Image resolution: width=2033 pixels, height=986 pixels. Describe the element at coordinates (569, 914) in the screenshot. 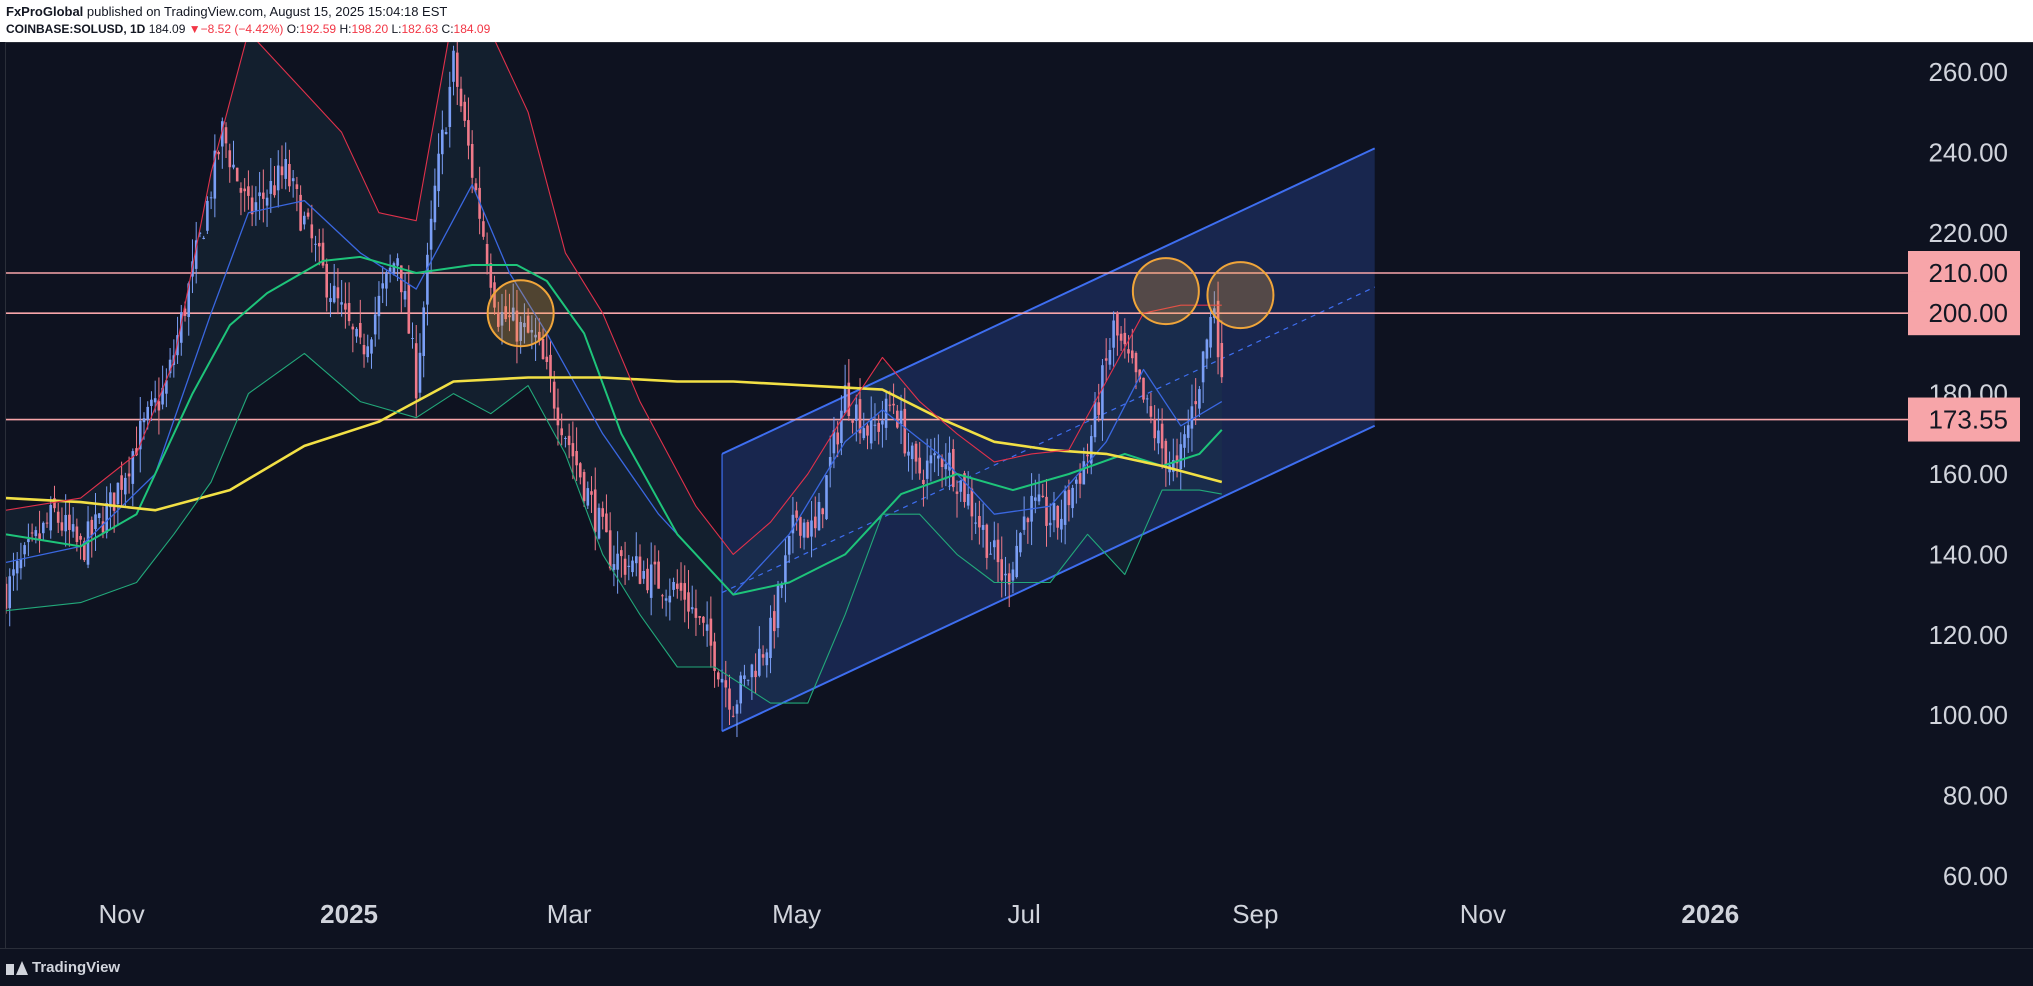

I see `x-tick-label: Mar` at that location.